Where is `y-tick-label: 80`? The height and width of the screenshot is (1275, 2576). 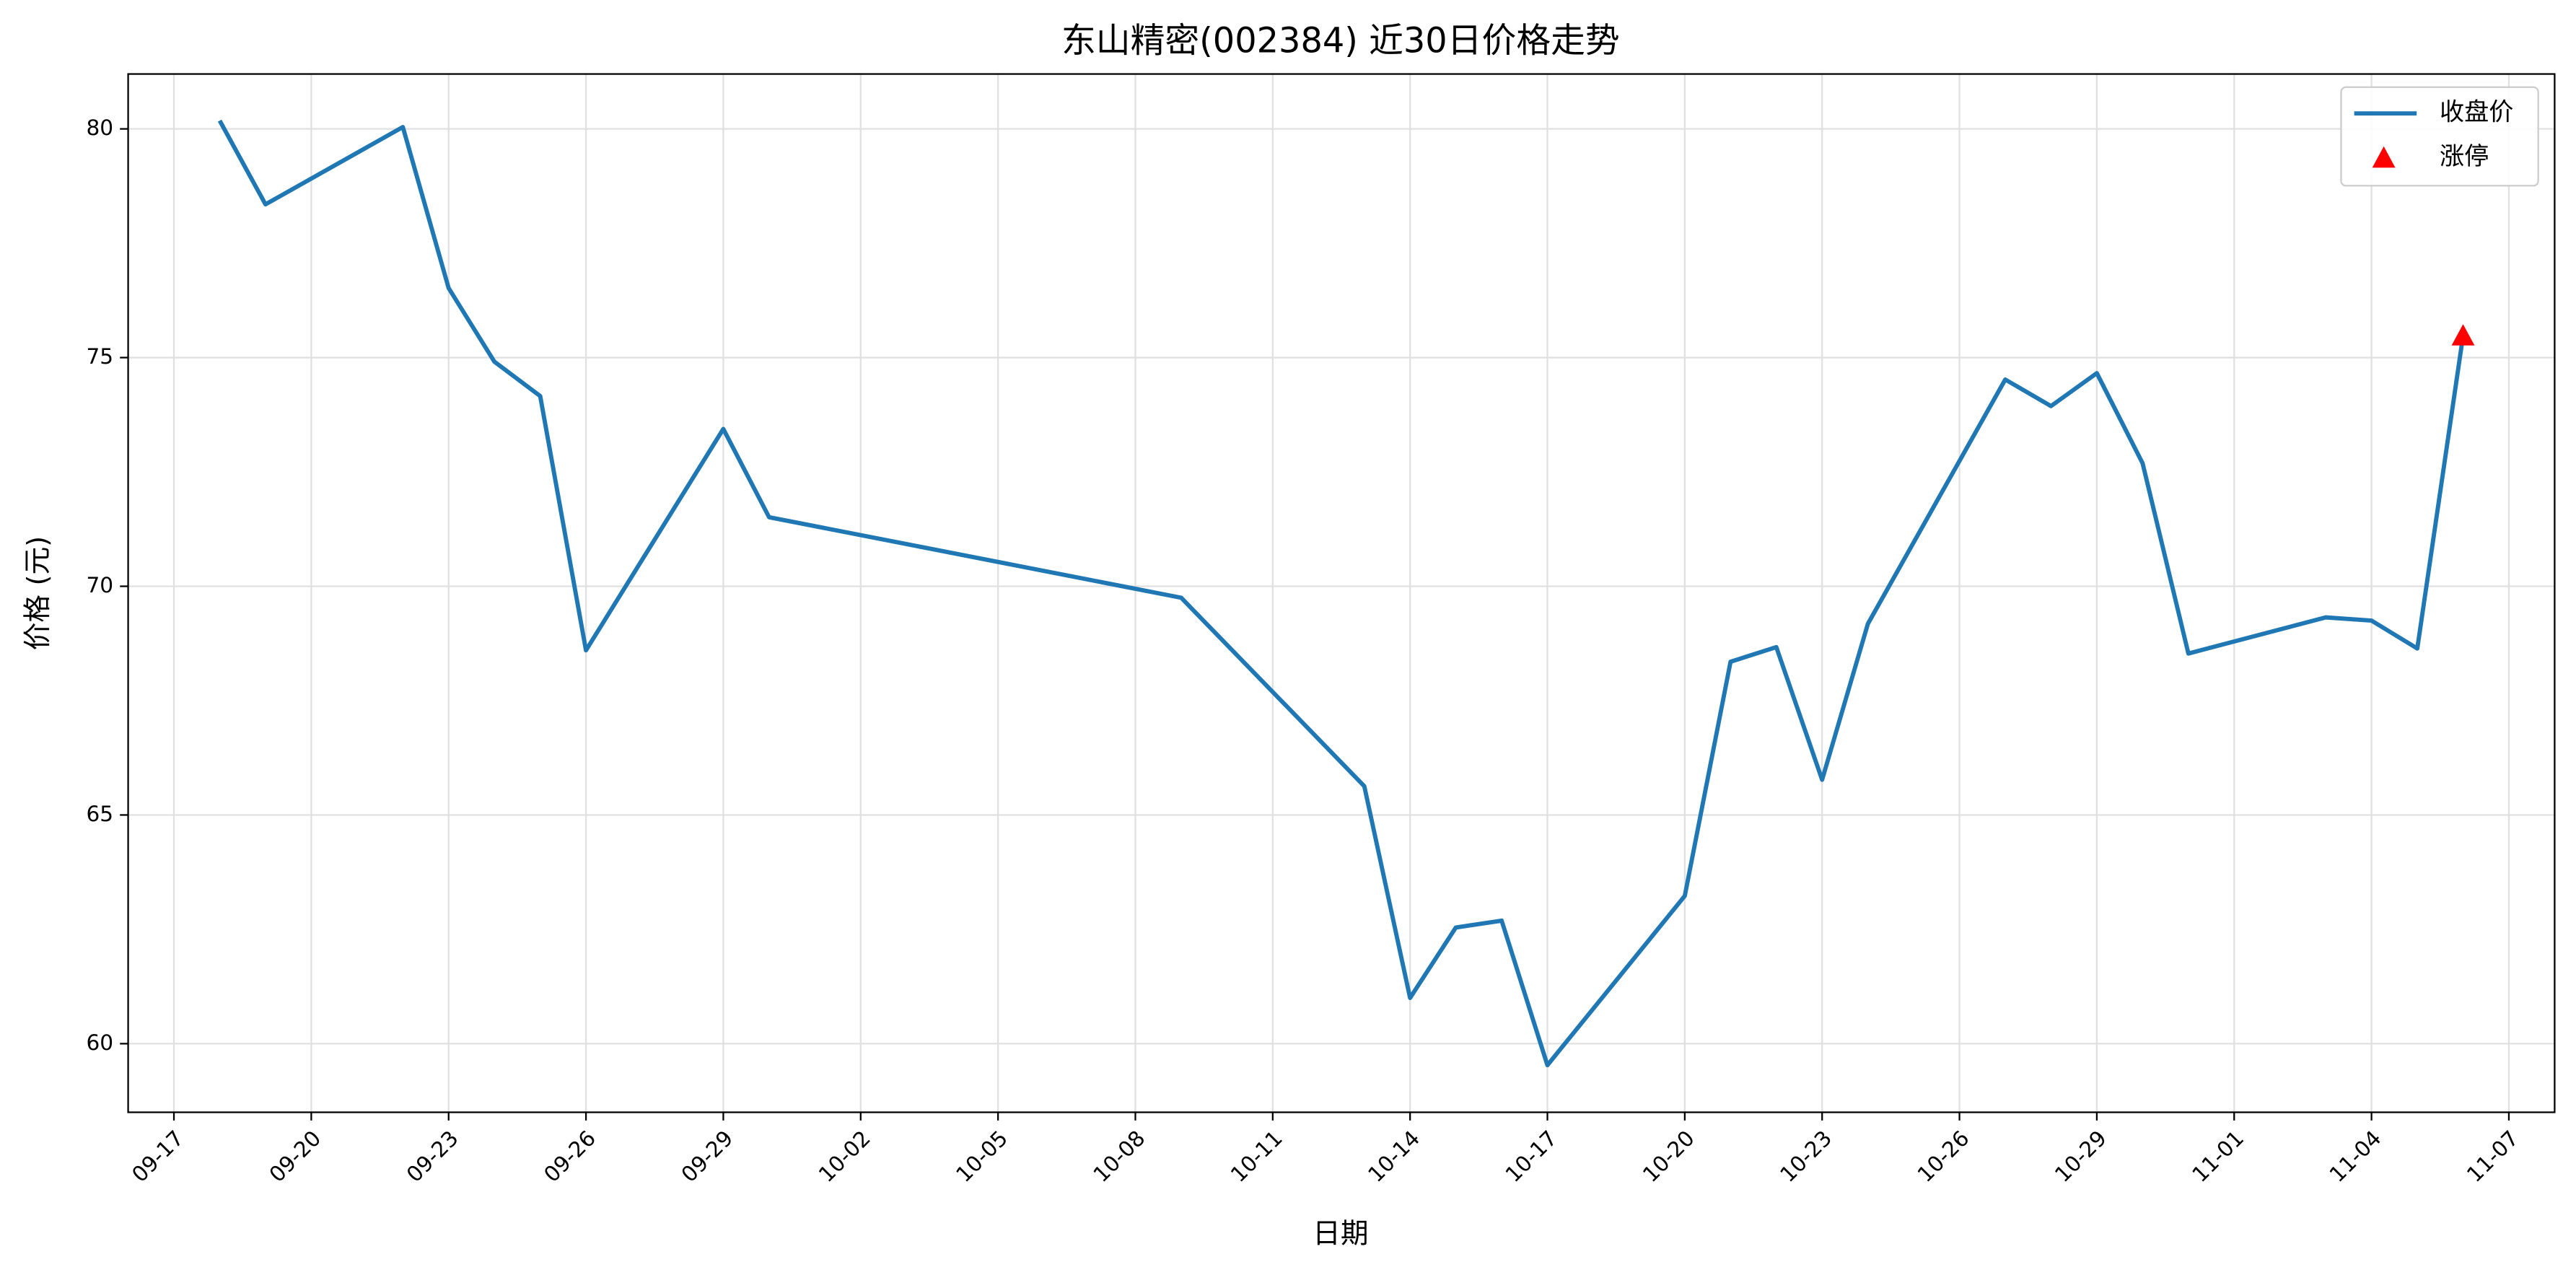
y-tick-label: 80 is located at coordinates (99, 128).